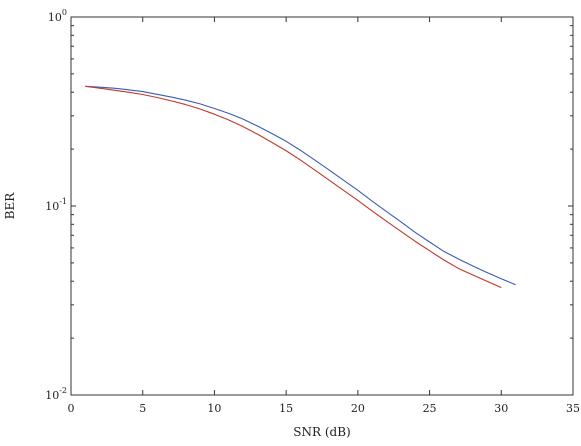 Image resolution: width=581 pixels, height=446 pixels. I want to click on y-tick-label: 10⁰, so click(57, 16).